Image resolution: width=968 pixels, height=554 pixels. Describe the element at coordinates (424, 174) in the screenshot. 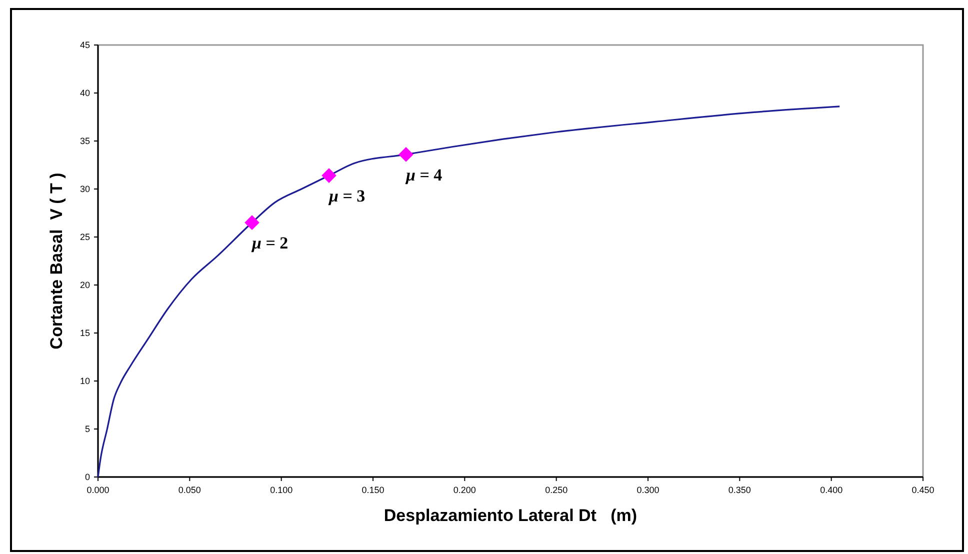

I see `annotation: μ = 4` at that location.